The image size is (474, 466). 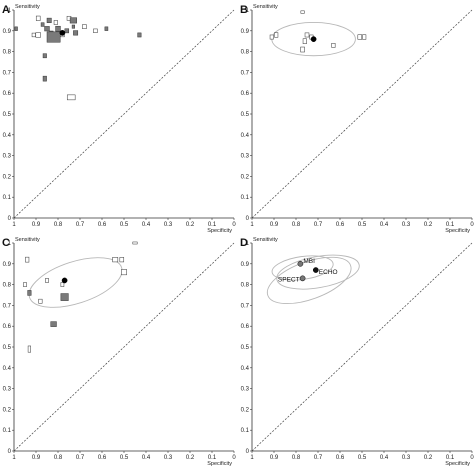 What do you see at coordinates (289, 279) in the screenshot?
I see `summary-point-label: SPECT` at bounding box center [289, 279].